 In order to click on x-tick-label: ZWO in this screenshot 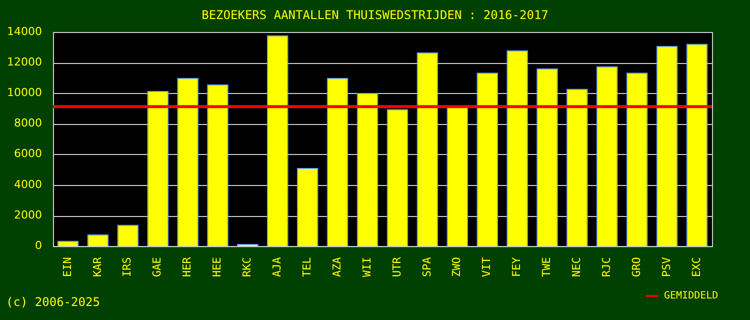, I will do `click(457, 267)`.